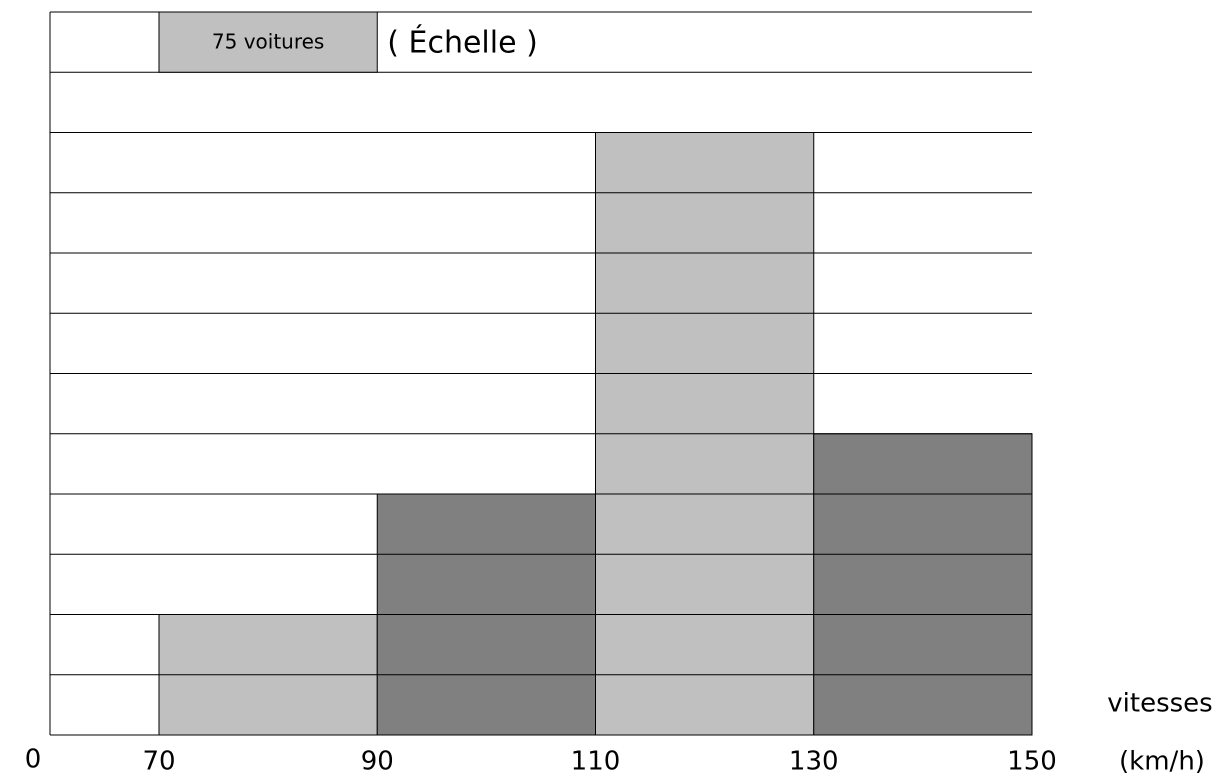 The width and height of the screenshot is (1227, 780). What do you see at coordinates (596, 762) in the screenshot?
I see `x-tick-label: 110` at bounding box center [596, 762].